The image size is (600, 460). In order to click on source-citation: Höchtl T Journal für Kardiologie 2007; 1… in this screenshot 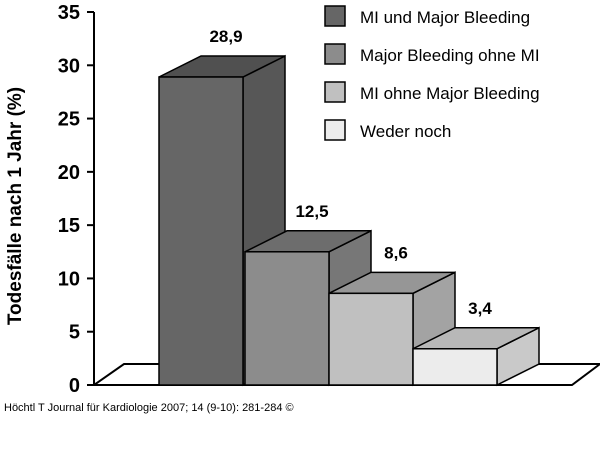, I will do `click(149, 408)`.